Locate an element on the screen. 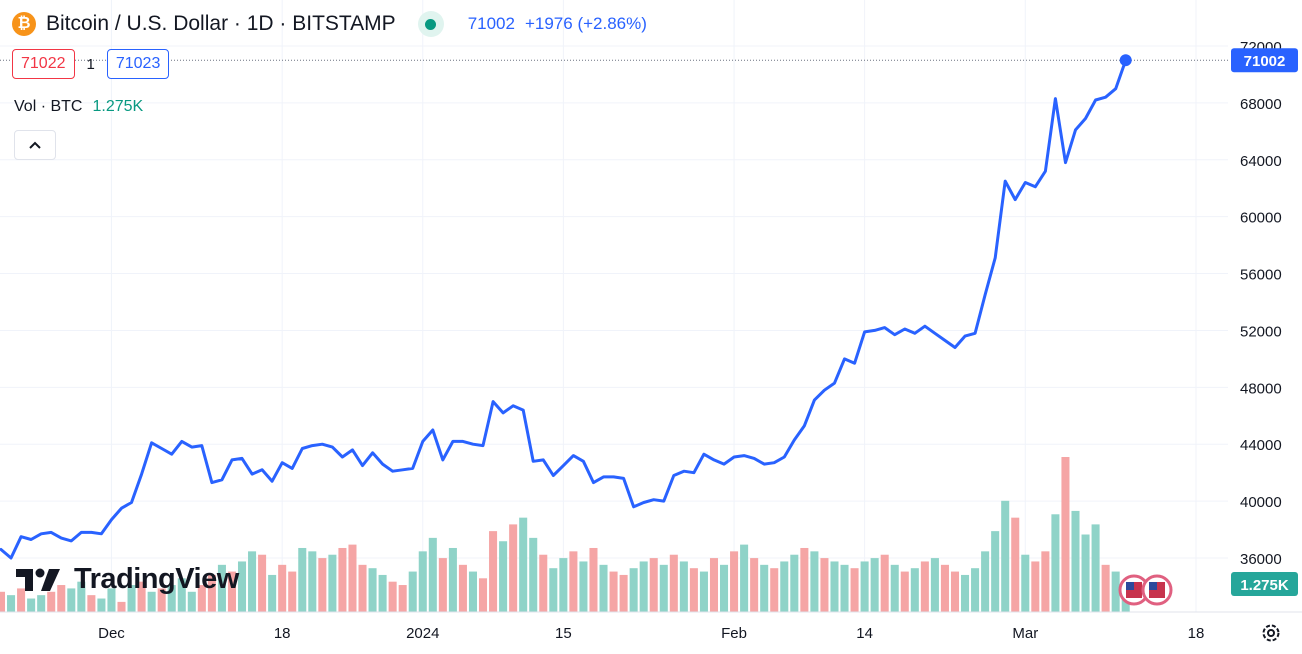 Image resolution: width=1302 pixels, height=654 pixels. bitcoin-icon: ₿ is located at coordinates (24, 24).